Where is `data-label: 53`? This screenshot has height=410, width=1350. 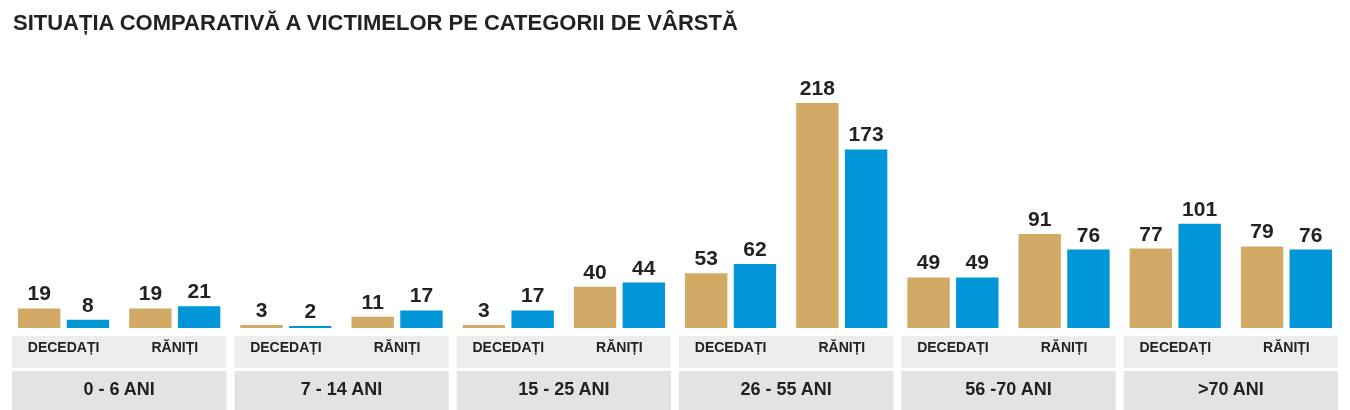
data-label: 53 is located at coordinates (706, 258).